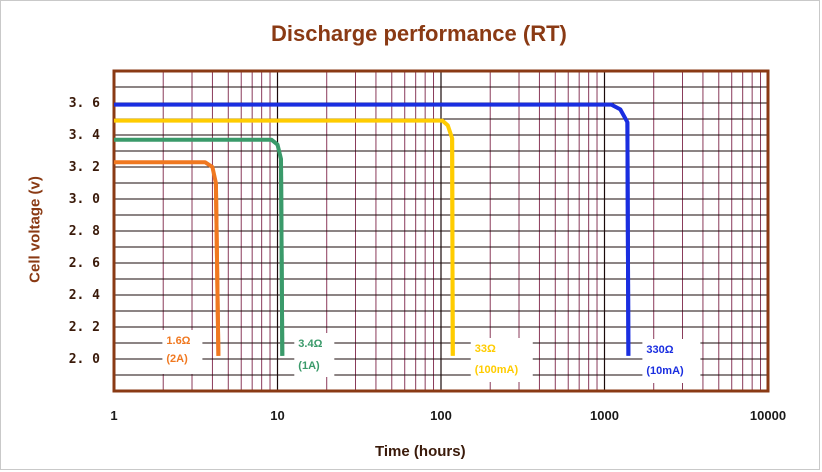  I want to click on series-annotation-current: (10mA), so click(665, 371).